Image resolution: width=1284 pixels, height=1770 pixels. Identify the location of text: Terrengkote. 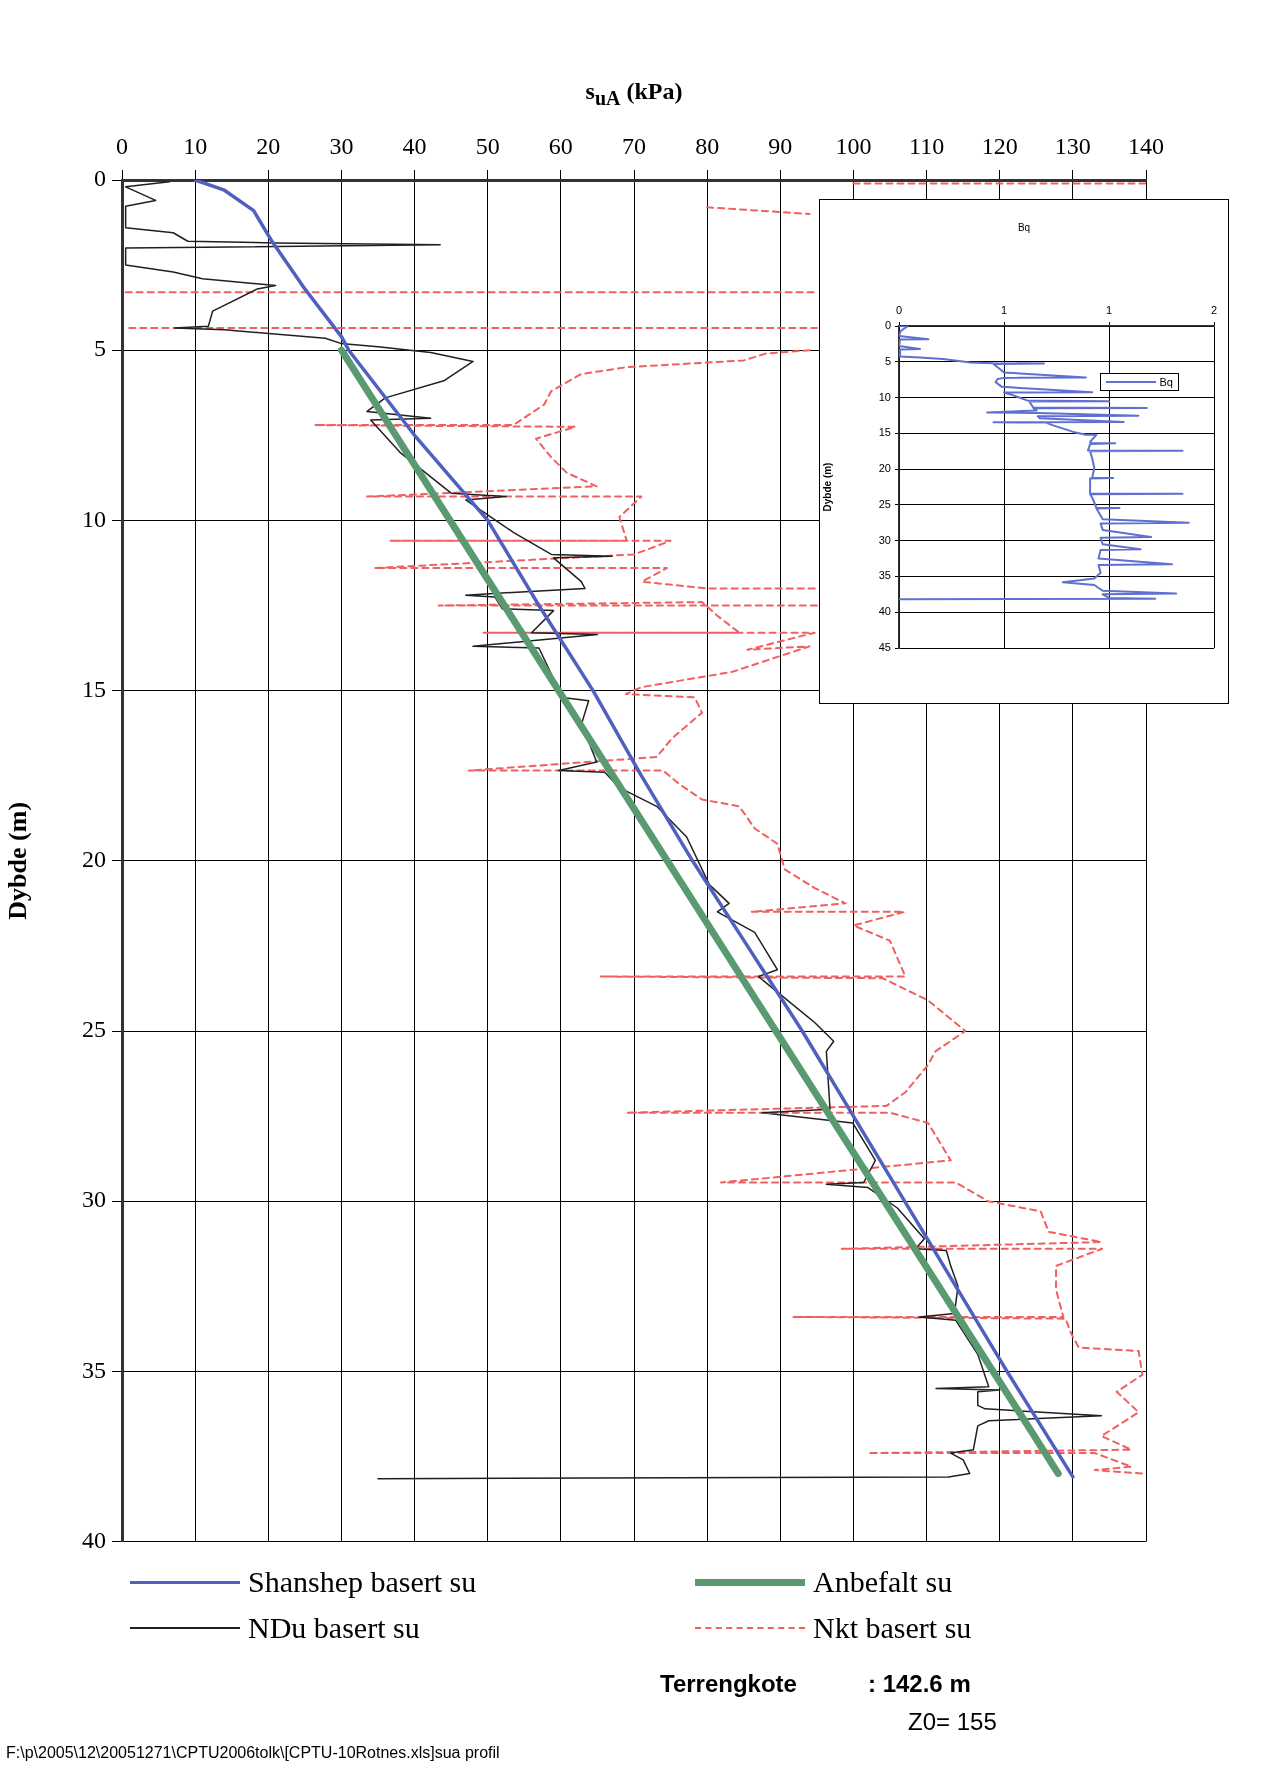
(728, 1684).